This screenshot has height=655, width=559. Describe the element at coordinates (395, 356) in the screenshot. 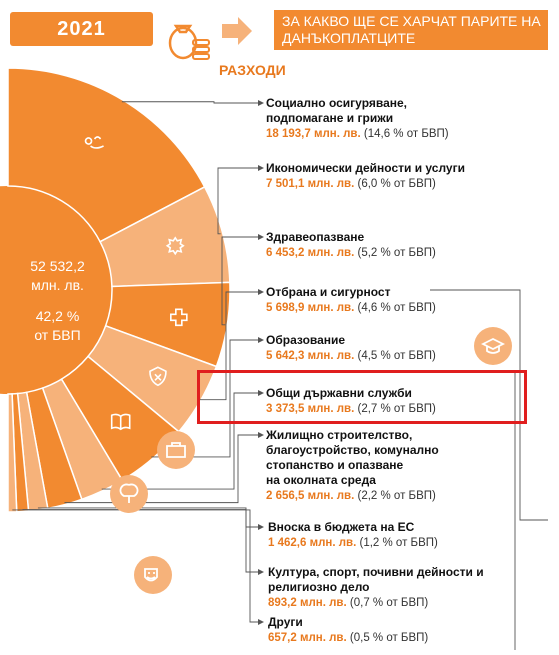

I see `category-pct: (4,5 % от БВП)` at that location.